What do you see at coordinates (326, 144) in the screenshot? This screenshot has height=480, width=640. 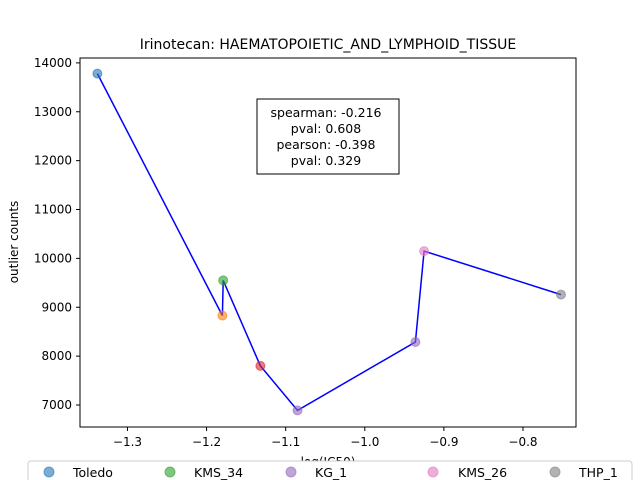 I see `stats-line-pearson: pearson: -0.398` at bounding box center [326, 144].